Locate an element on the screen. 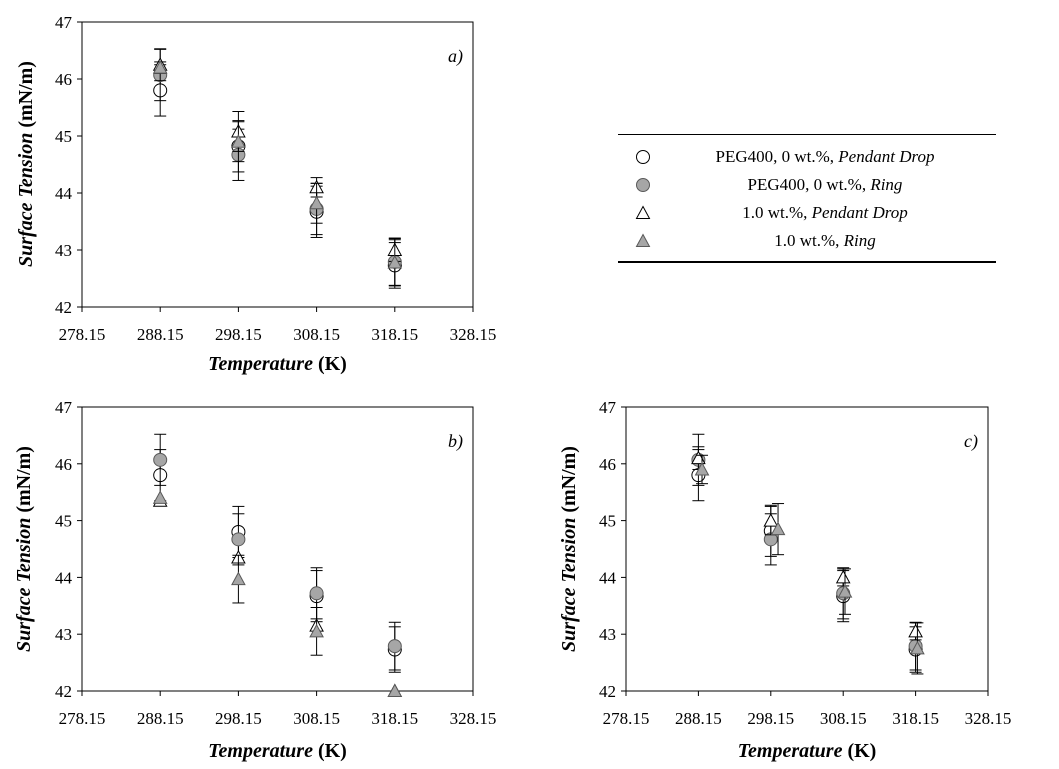  legend-item-ring-1wt: 1.0 wt.%, Ring is located at coordinates (807, 241).